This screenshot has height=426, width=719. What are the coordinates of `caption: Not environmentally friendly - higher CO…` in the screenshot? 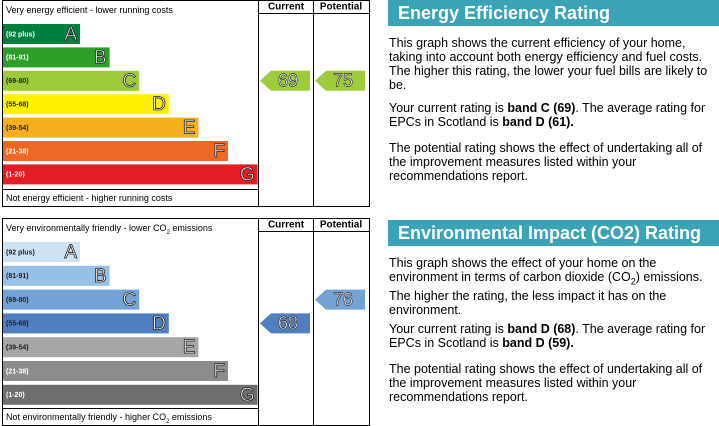 It's located at (109, 418).